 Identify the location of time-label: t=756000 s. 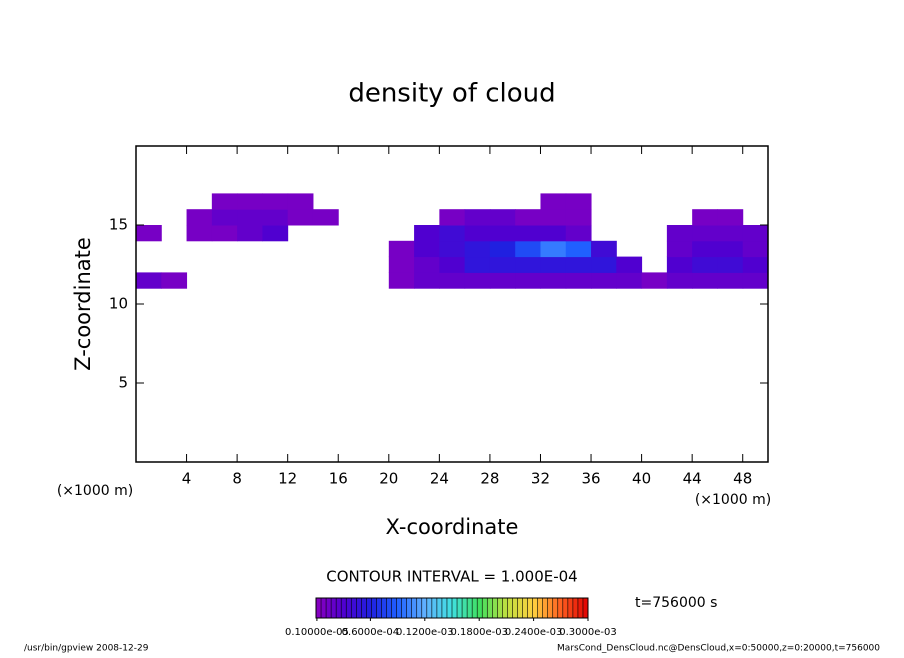
(676, 603).